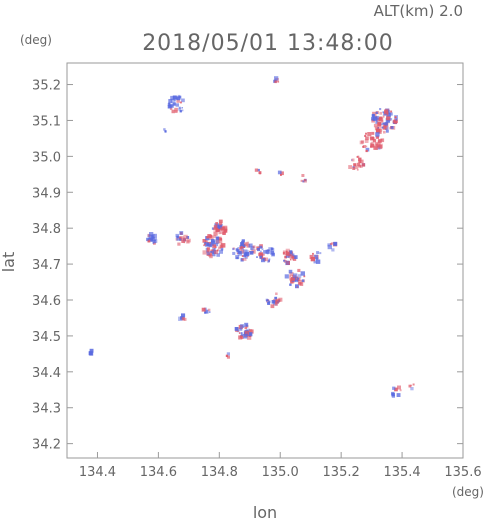 The height and width of the screenshot is (521, 491). Describe the element at coordinates (46, 265) in the screenshot. I see `y-tick-label: 34.7` at that location.